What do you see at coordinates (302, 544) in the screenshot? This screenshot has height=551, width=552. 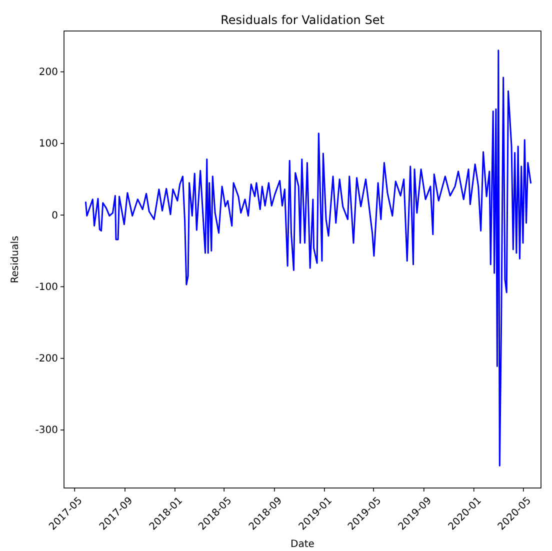 I see `x-axis-title: Date` at bounding box center [302, 544].